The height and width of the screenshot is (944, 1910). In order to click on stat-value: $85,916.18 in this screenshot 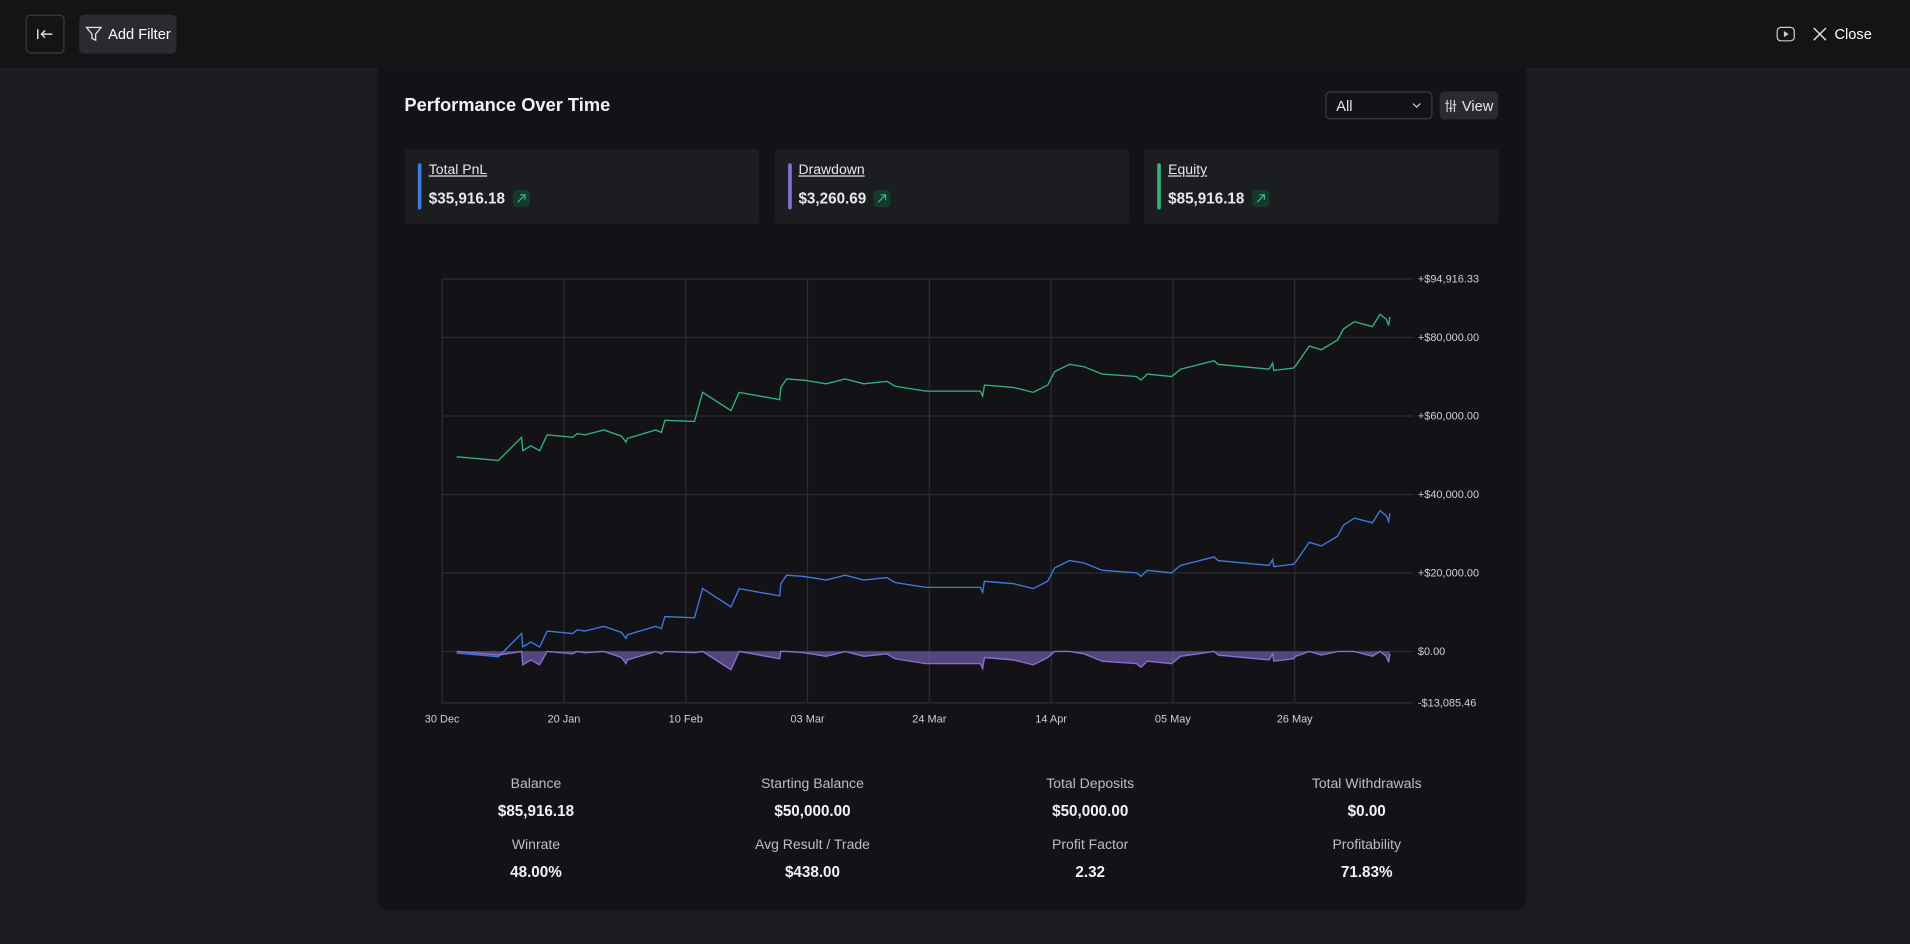, I will do `click(536, 811)`.